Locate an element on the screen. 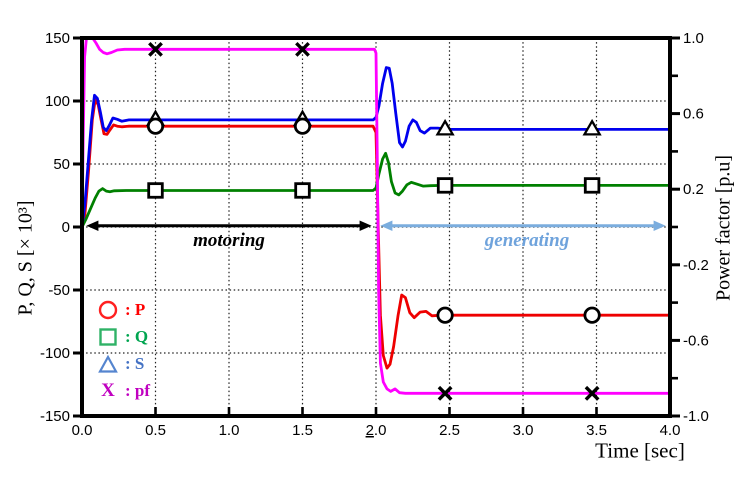  svg-text: 0.0 is located at coordinates (82, 430).